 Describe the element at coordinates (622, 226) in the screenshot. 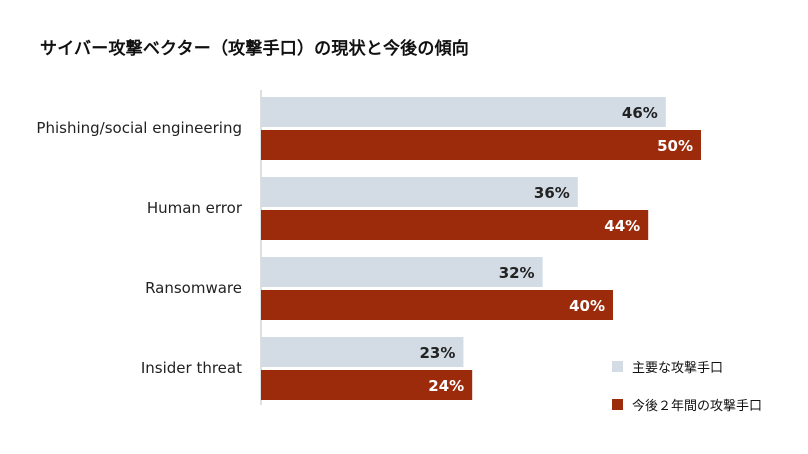

I see `value-label-human-error-future: 44%` at that location.